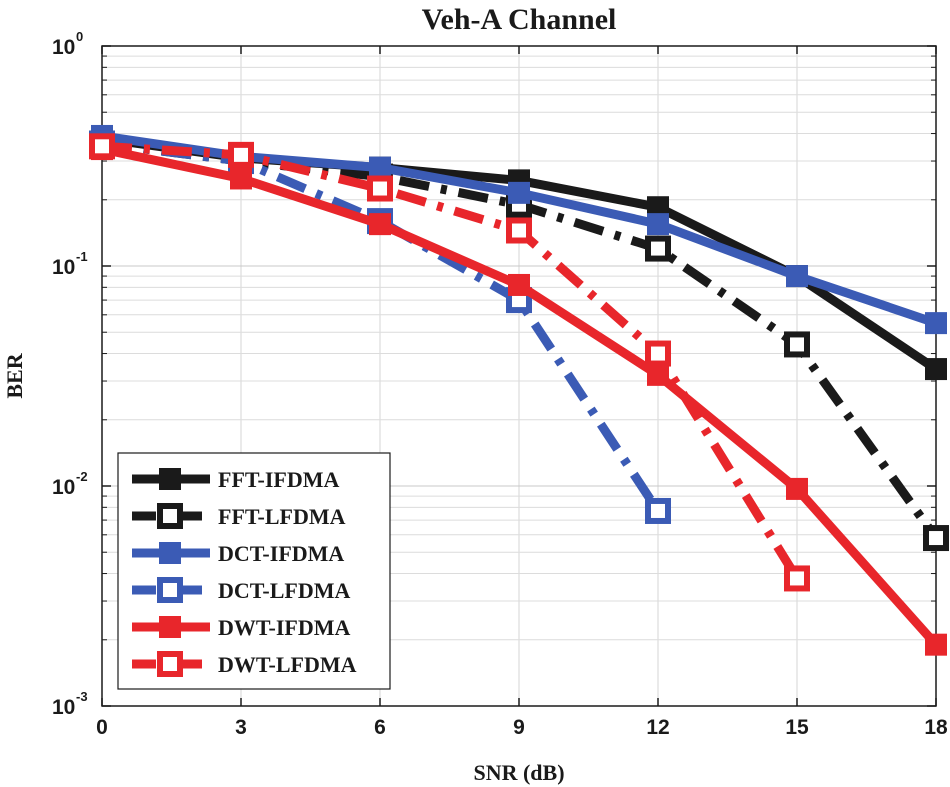 The width and height of the screenshot is (950, 787). Describe the element at coordinates (170, 627) in the screenshot. I see `legend-marker-dwt-ifdma` at that location.